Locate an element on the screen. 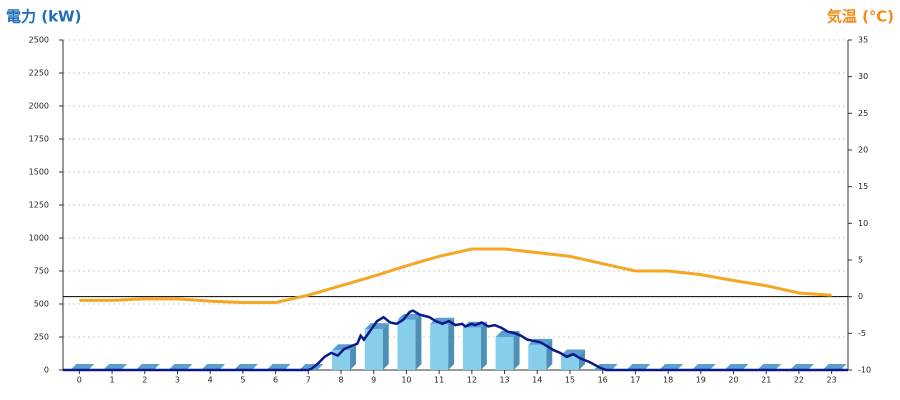 Image resolution: width=900 pixels, height=400 pixels. y-tick-label: 250 is located at coordinates (41, 337).